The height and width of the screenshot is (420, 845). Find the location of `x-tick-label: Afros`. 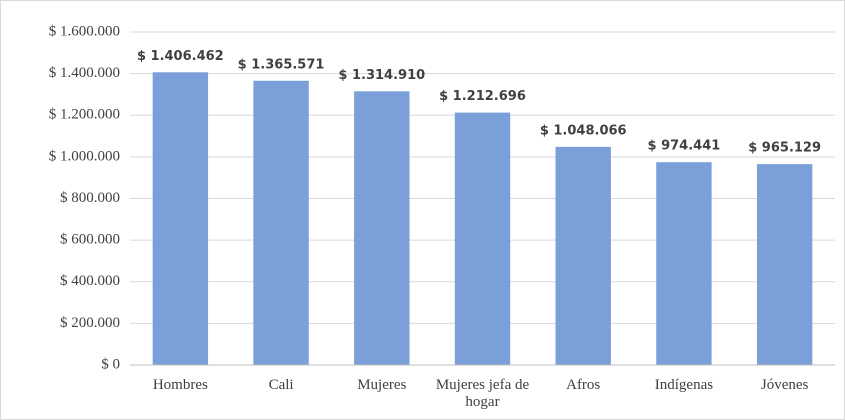

x-tick-label: Afros is located at coordinates (583, 385).